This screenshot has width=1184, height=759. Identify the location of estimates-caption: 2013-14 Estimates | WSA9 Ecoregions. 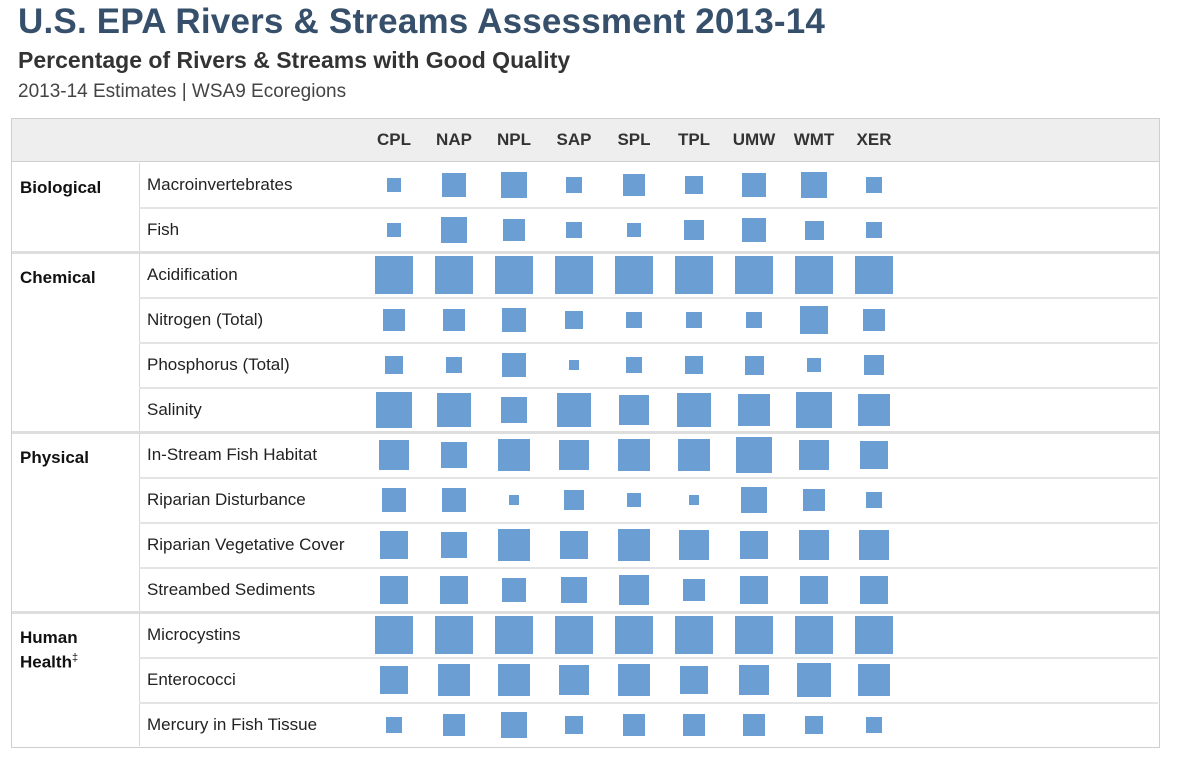
(182, 91).